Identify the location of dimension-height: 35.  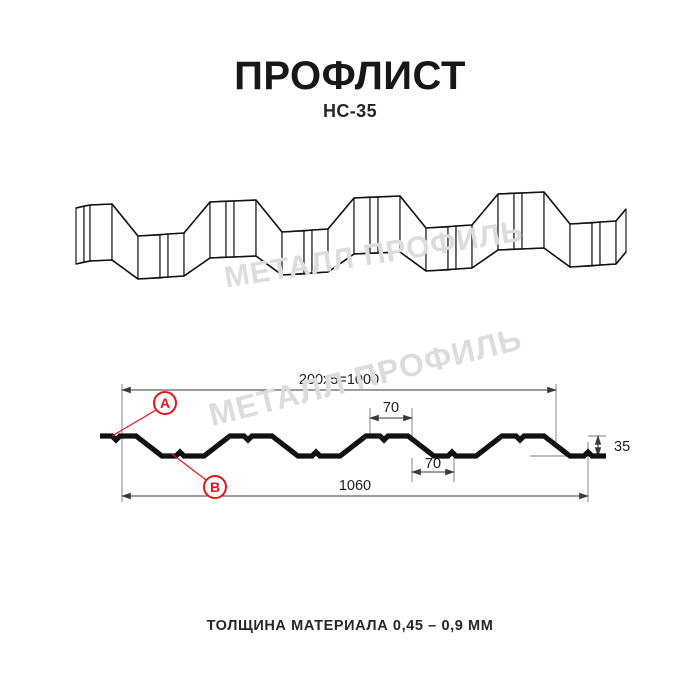
(612, 446).